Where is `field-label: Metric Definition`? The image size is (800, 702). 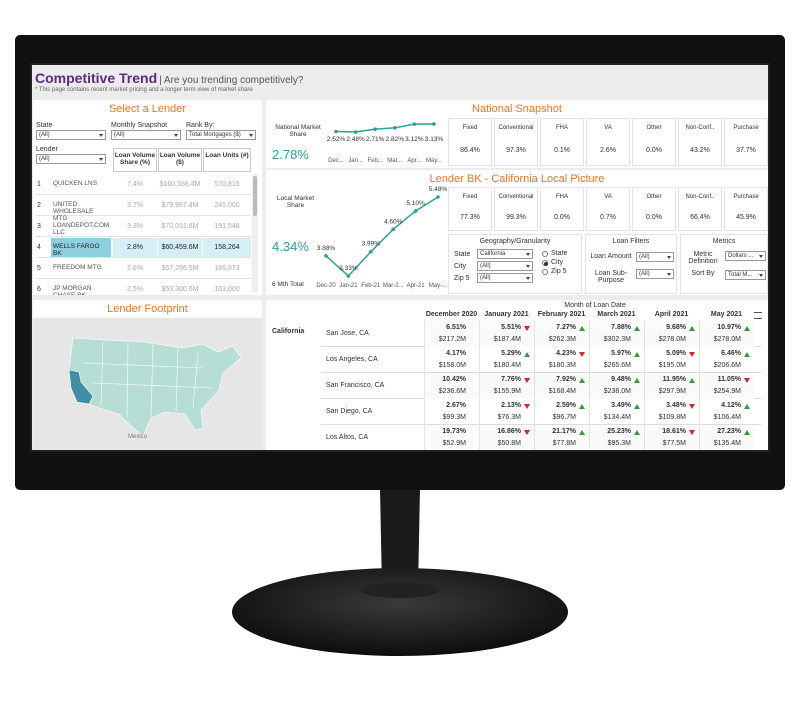
field-label: Metric Definition is located at coordinates (703, 258).